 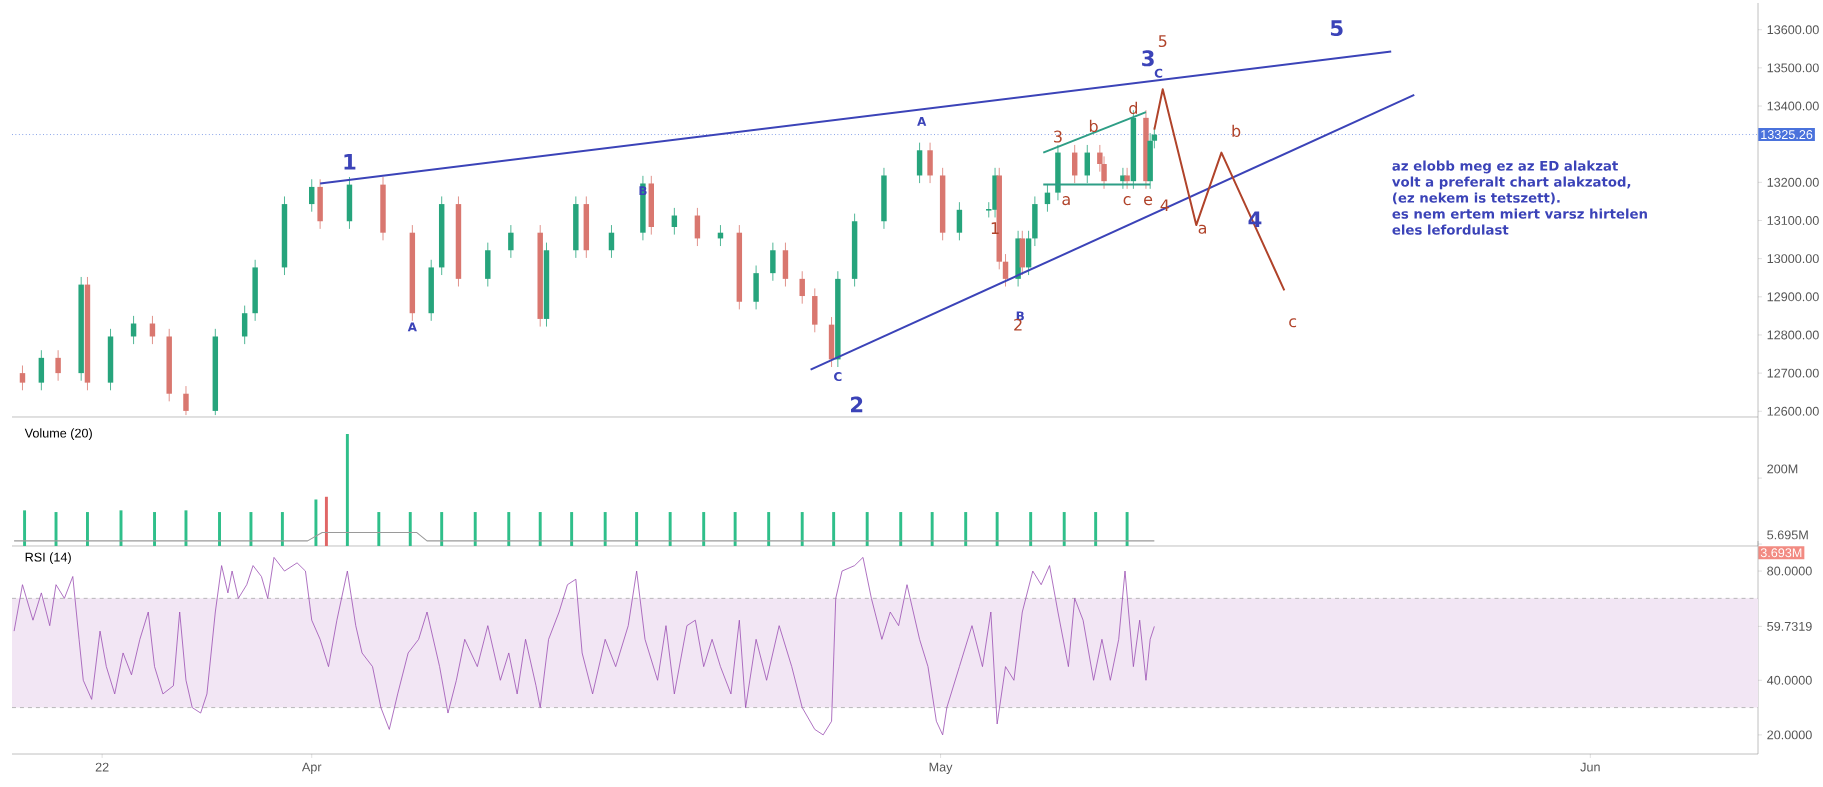 What do you see at coordinates (1787, 135) in the screenshot?
I see `ref-line-label: 13325.26` at bounding box center [1787, 135].